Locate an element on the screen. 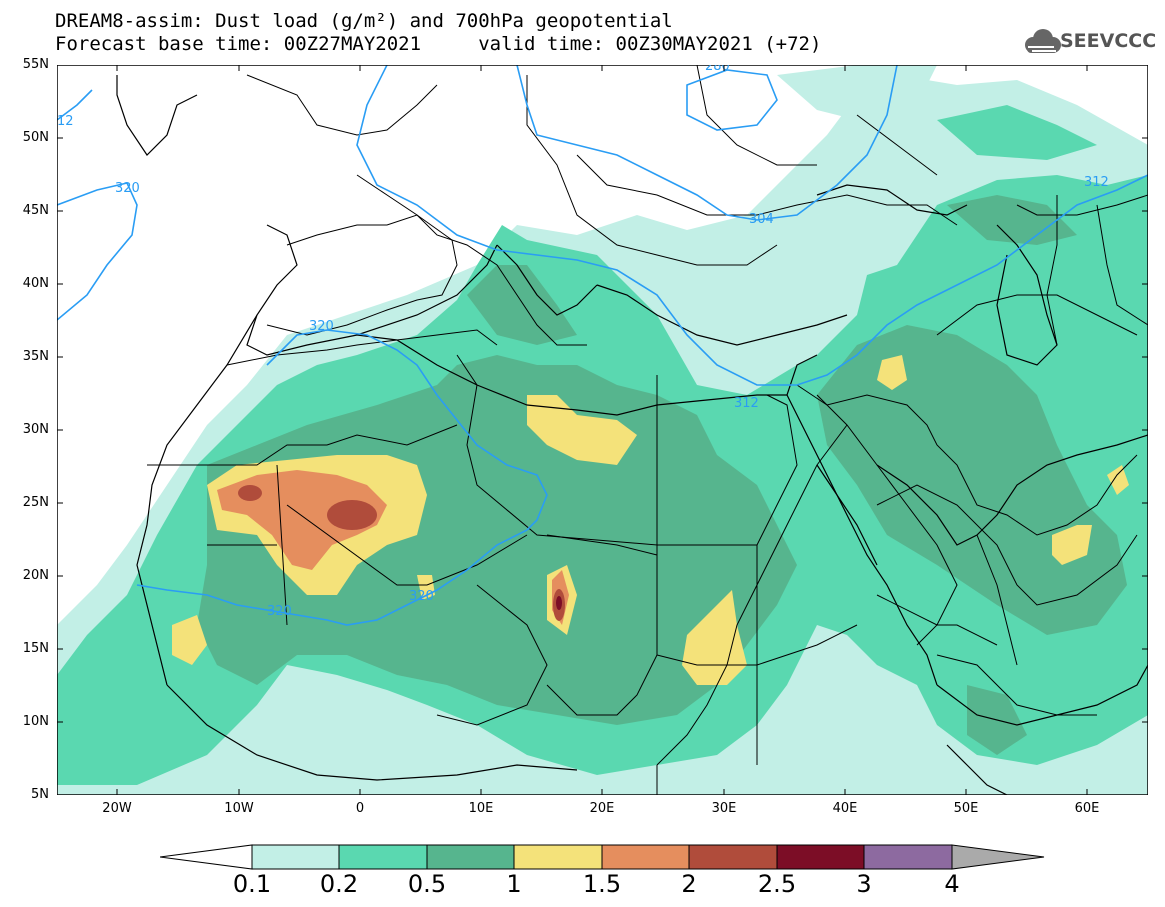 The width and height of the screenshot is (1165, 907). lat-label-25n: 25N is located at coordinates (35, 502).